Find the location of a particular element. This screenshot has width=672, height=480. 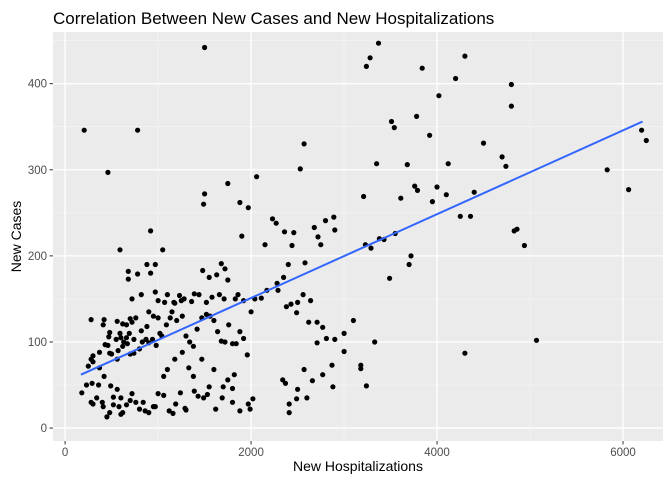

x-axis-title: New Hospitalizations is located at coordinates (358, 466).